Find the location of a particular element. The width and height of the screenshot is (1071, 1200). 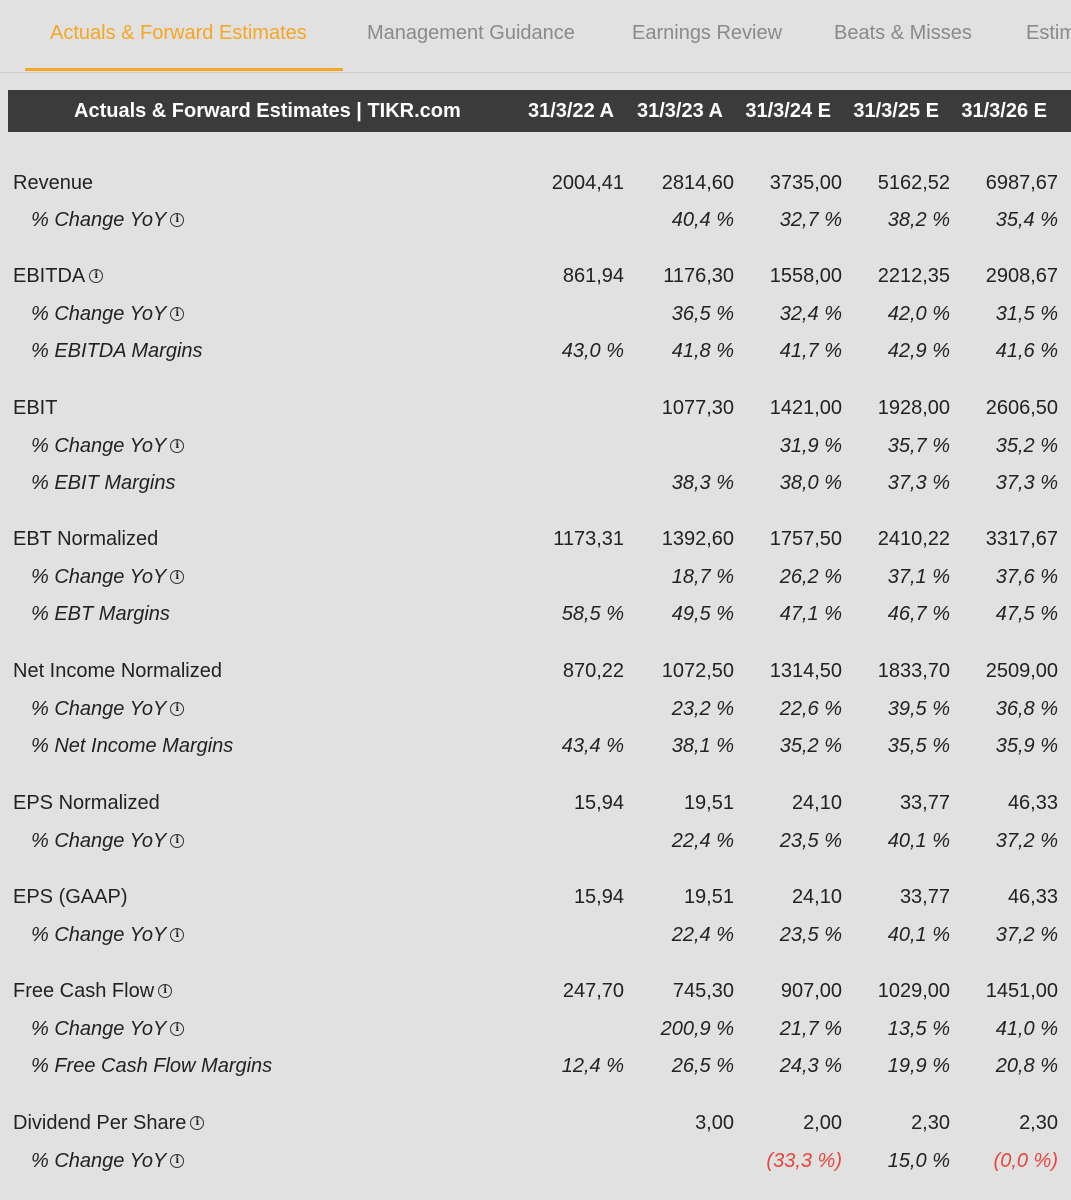

tab-earnings-review: Earnings Review is located at coordinates (707, 33).